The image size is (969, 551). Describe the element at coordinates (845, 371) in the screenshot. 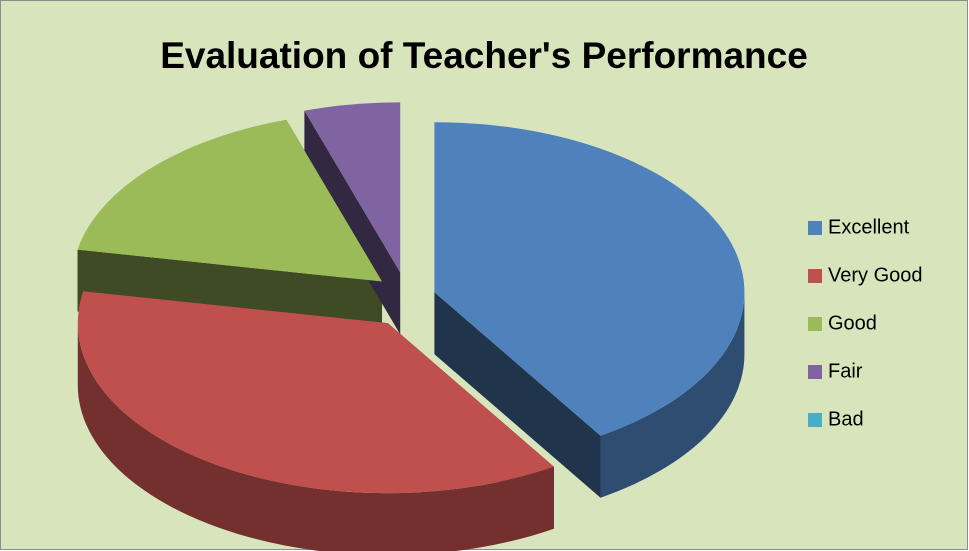

I see `legend-label: Fair` at that location.